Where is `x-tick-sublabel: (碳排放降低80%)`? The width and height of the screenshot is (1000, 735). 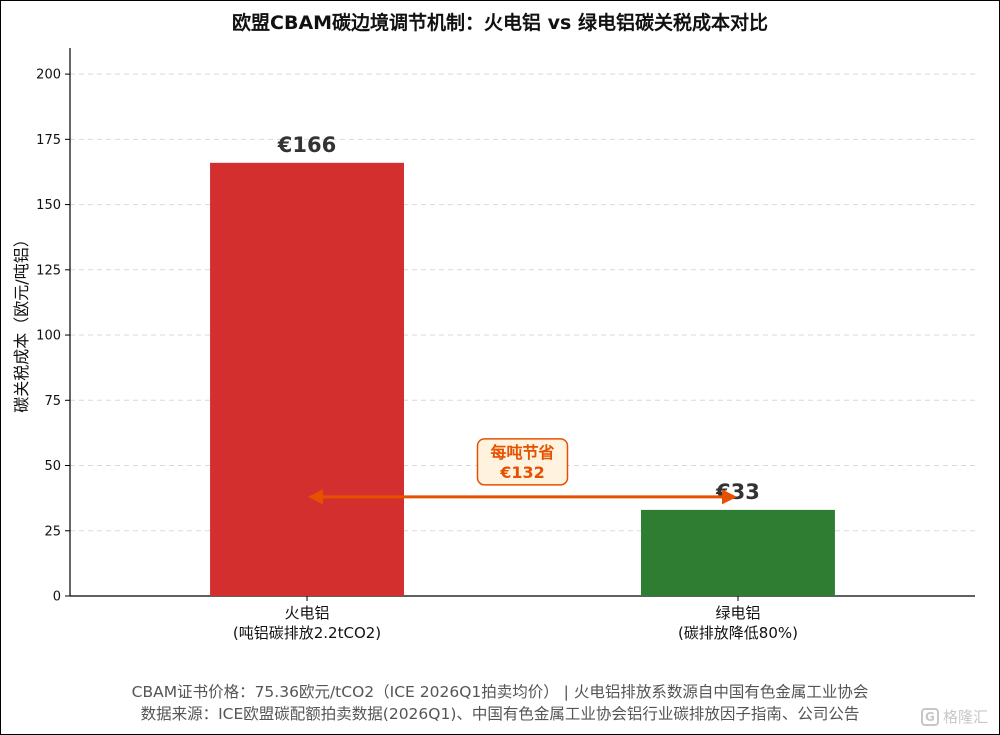 x-tick-sublabel: (碳排放降低80%) is located at coordinates (738, 633).